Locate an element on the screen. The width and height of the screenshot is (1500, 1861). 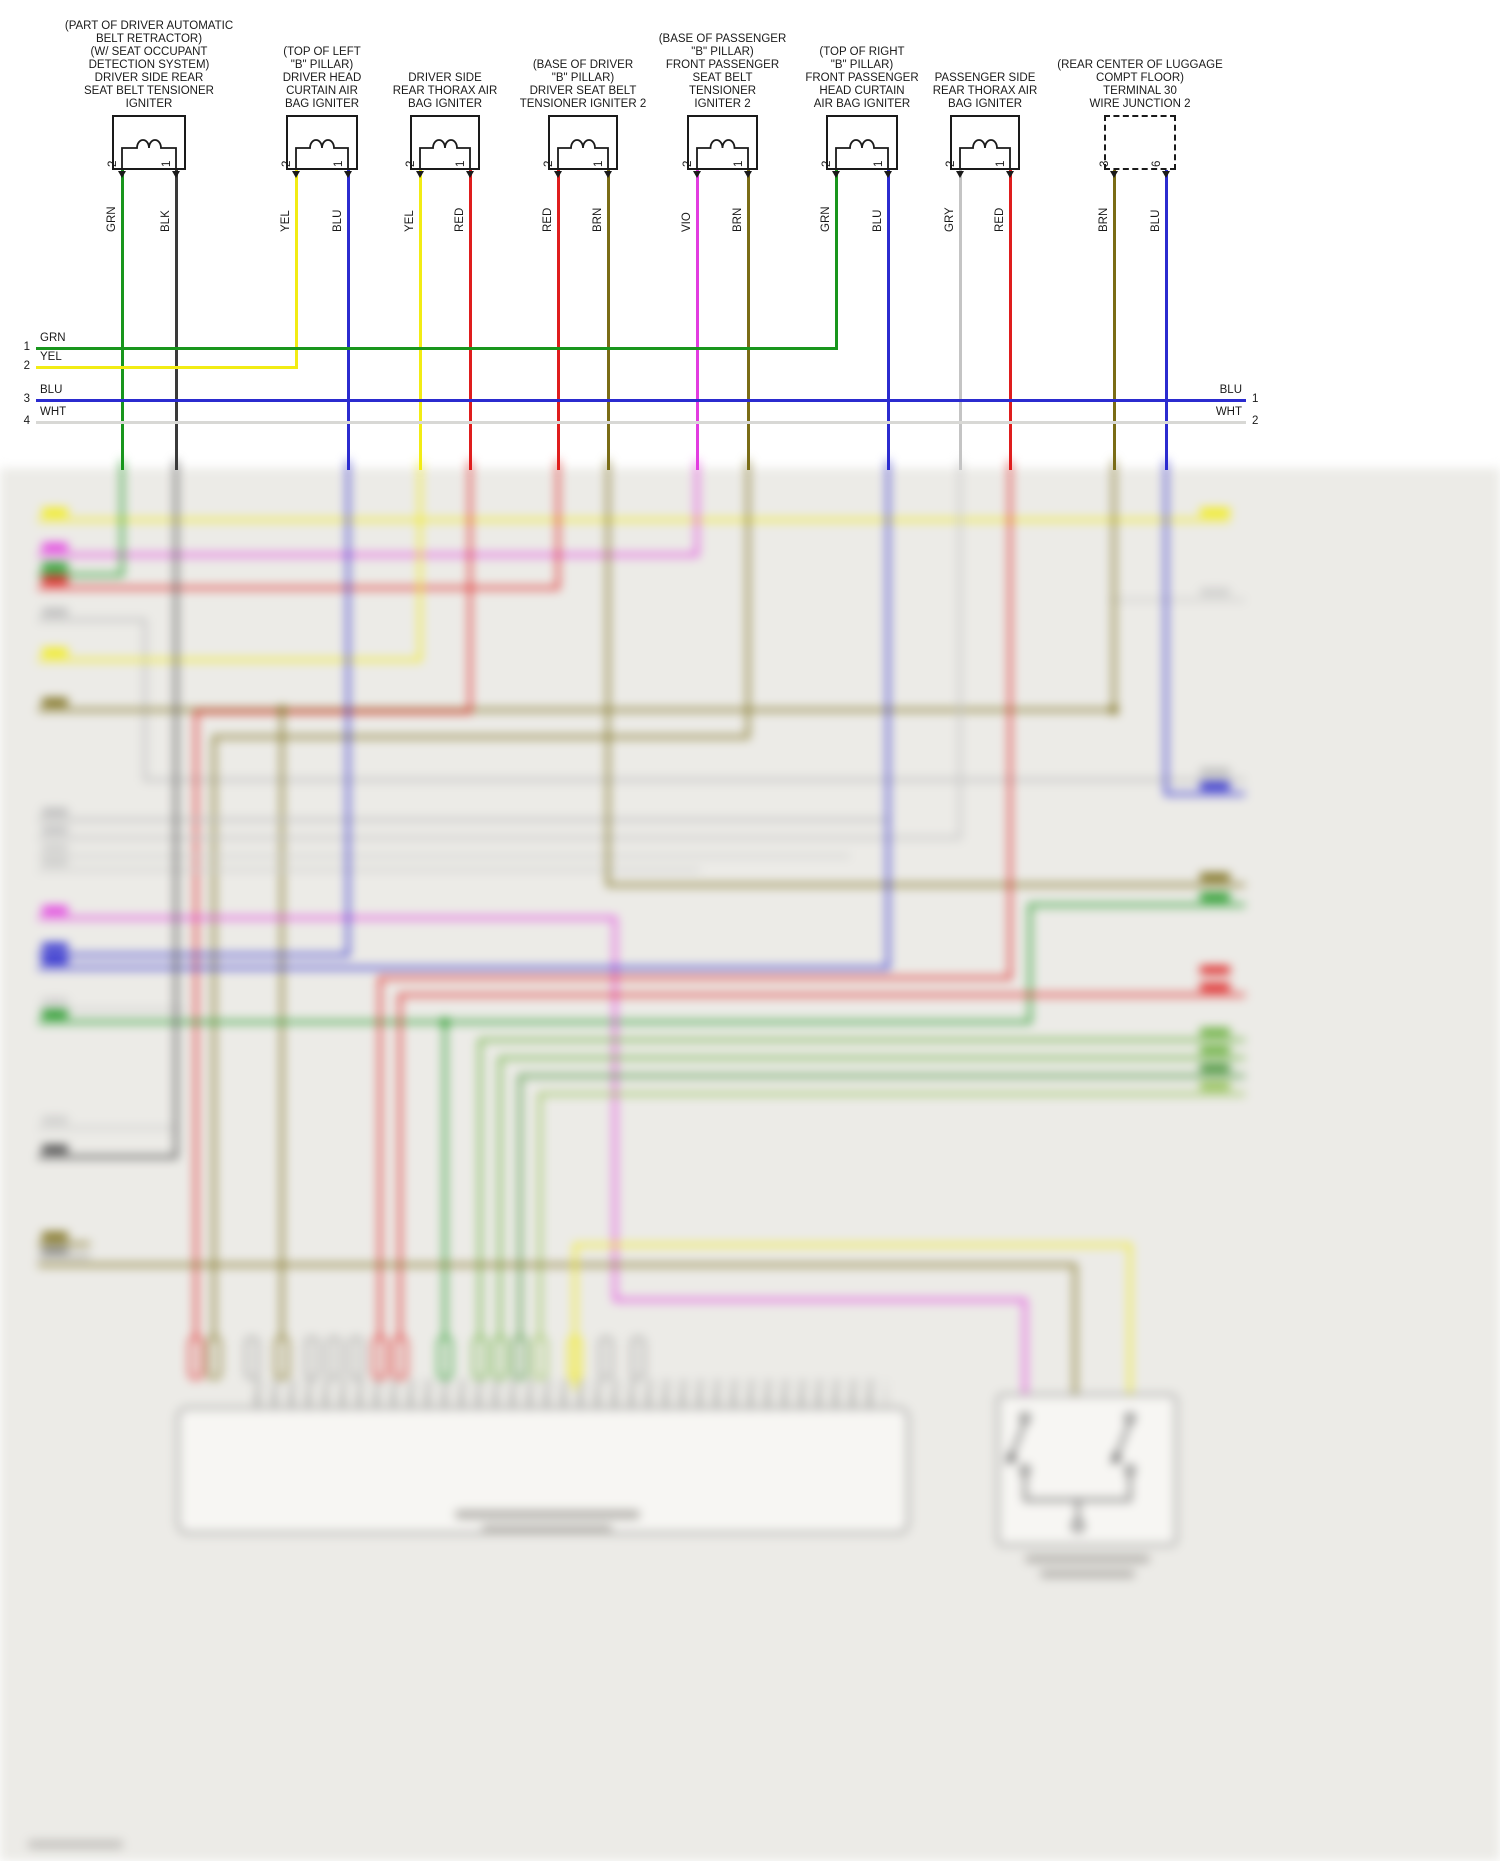
bus-right-label: BLU is located at coordinates (1230, 390).